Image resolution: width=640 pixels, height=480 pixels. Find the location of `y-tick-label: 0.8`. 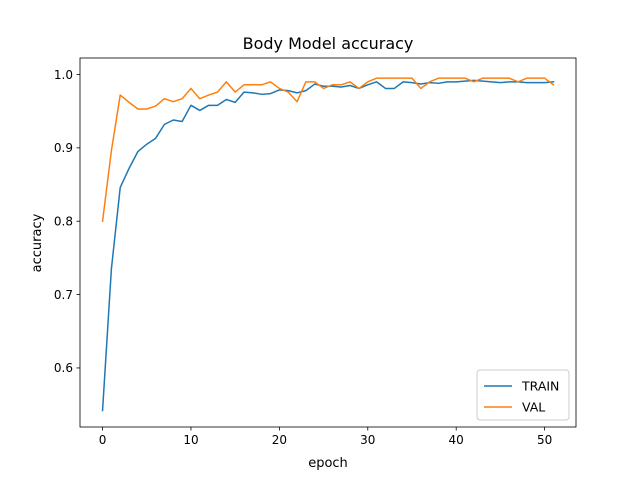

y-tick-label: 0.8 is located at coordinates (63, 222).